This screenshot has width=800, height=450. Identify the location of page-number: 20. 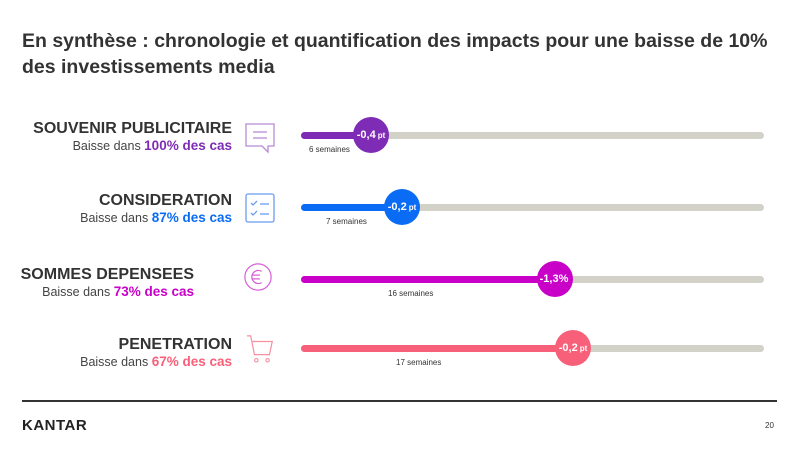
(769, 425).